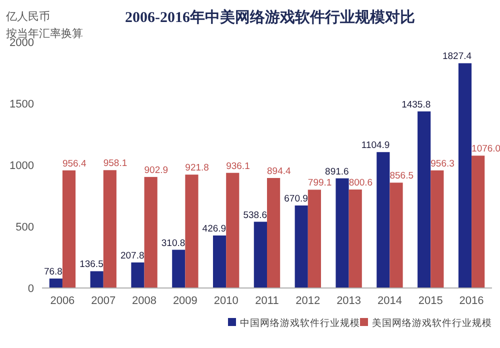  I want to click on x-tick-label: 2013, so click(349, 301).